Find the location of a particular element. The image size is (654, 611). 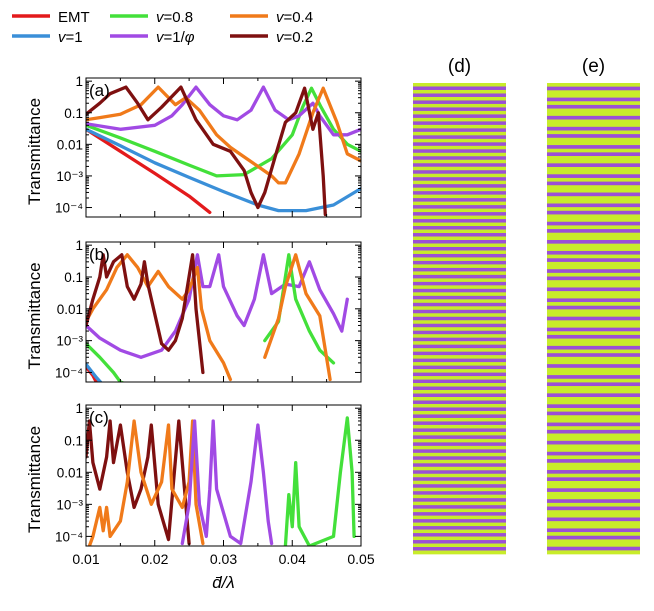

panel-e-label: (e) is located at coordinates (593, 66).